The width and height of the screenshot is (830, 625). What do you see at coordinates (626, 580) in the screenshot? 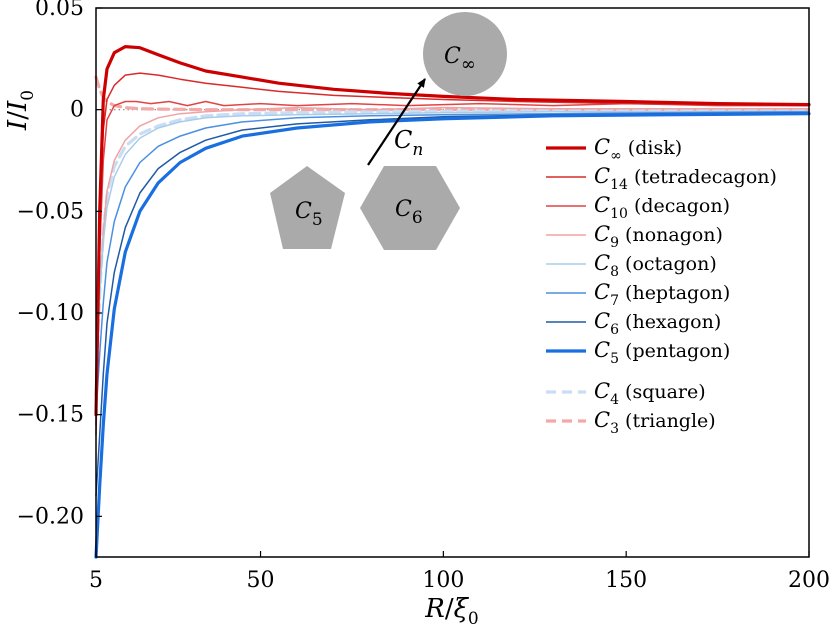
I see `x-tick-label: 150` at bounding box center [626, 580].